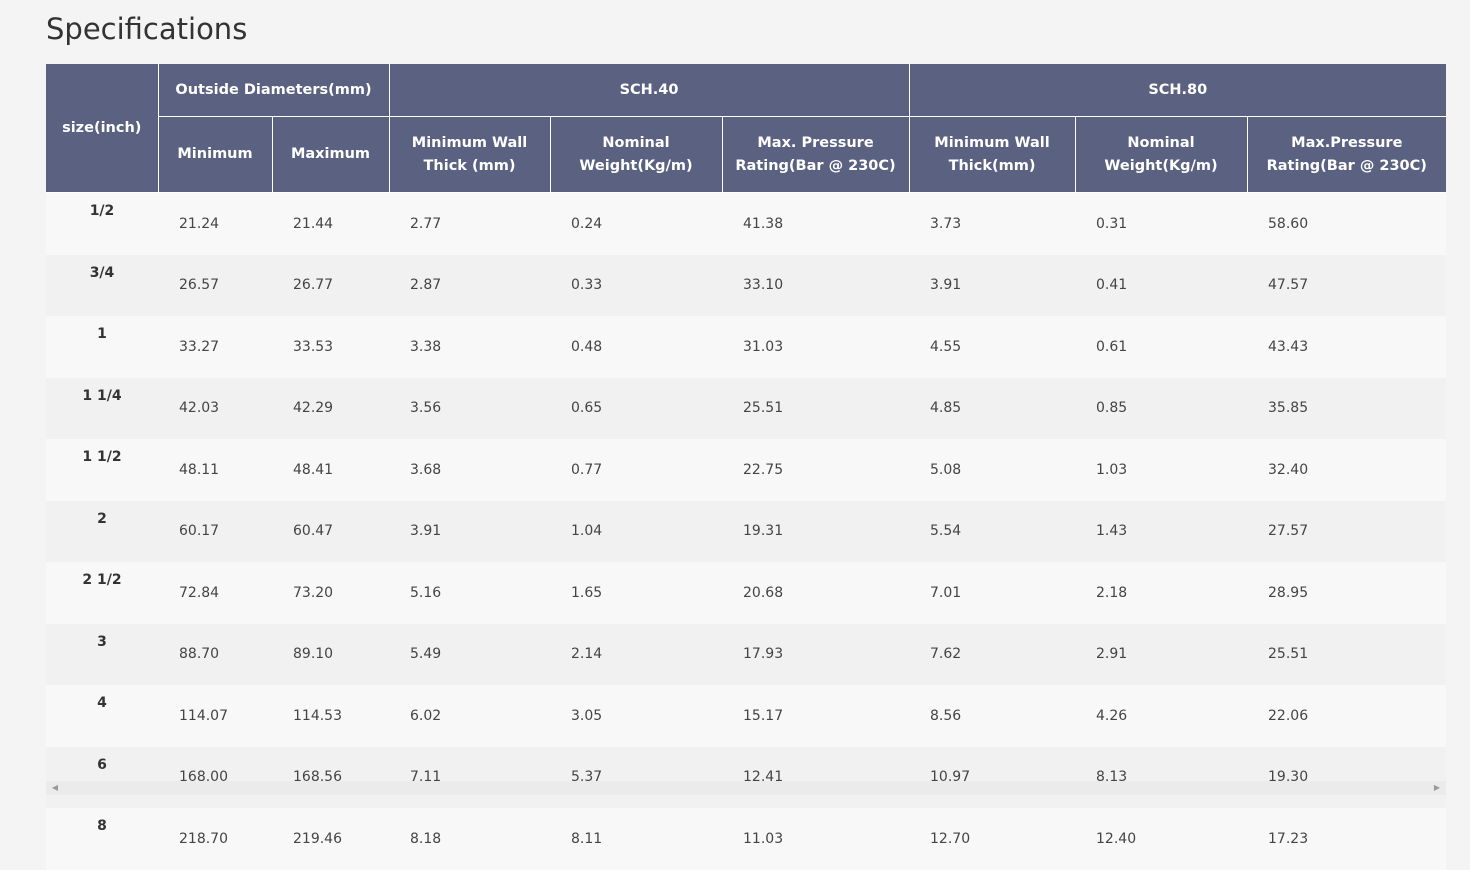  I want to click on cell-sch80-nominal-weight: 2.91, so click(1161, 654).